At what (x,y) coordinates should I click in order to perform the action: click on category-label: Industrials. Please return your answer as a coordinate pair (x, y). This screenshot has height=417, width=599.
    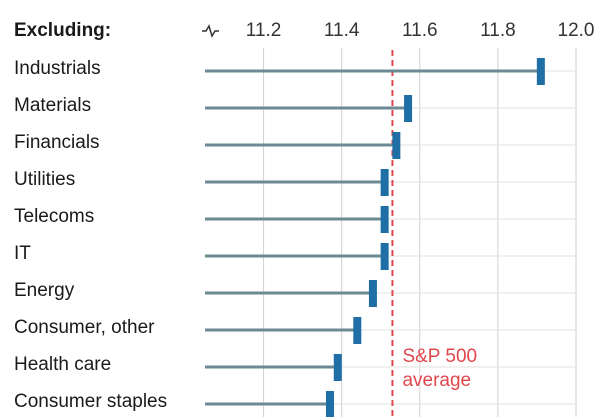
    Looking at the image, I should click on (57, 68).